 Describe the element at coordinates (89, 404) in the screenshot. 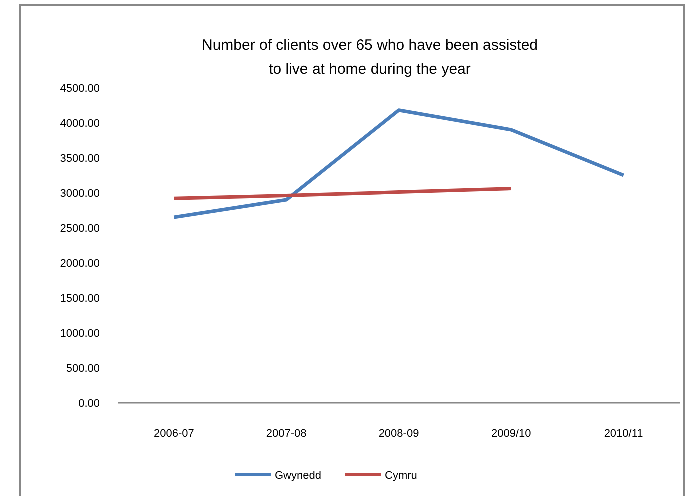

I see `y-tick-label: 0.00` at that location.